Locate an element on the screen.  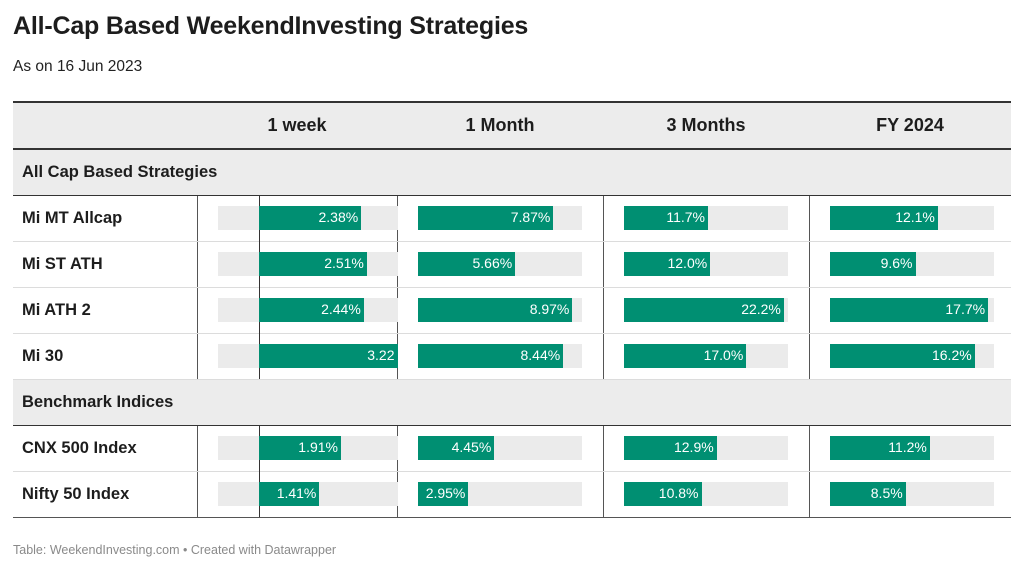
bar-track: 10.8% is located at coordinates (705, 494).